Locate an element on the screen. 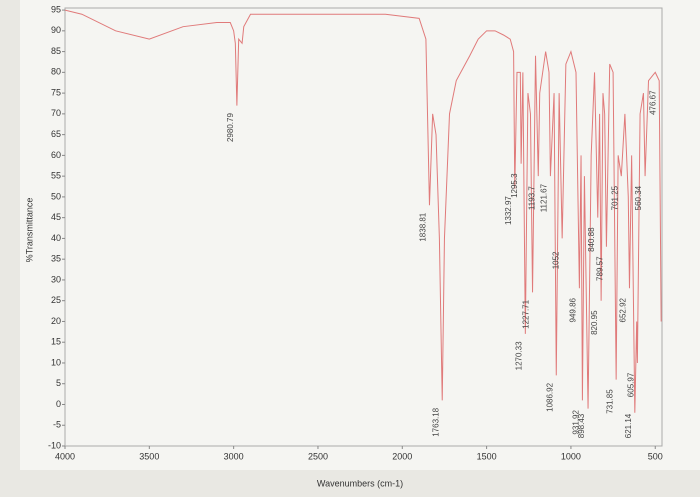  peak-label: 1332.97 is located at coordinates (508, 210).